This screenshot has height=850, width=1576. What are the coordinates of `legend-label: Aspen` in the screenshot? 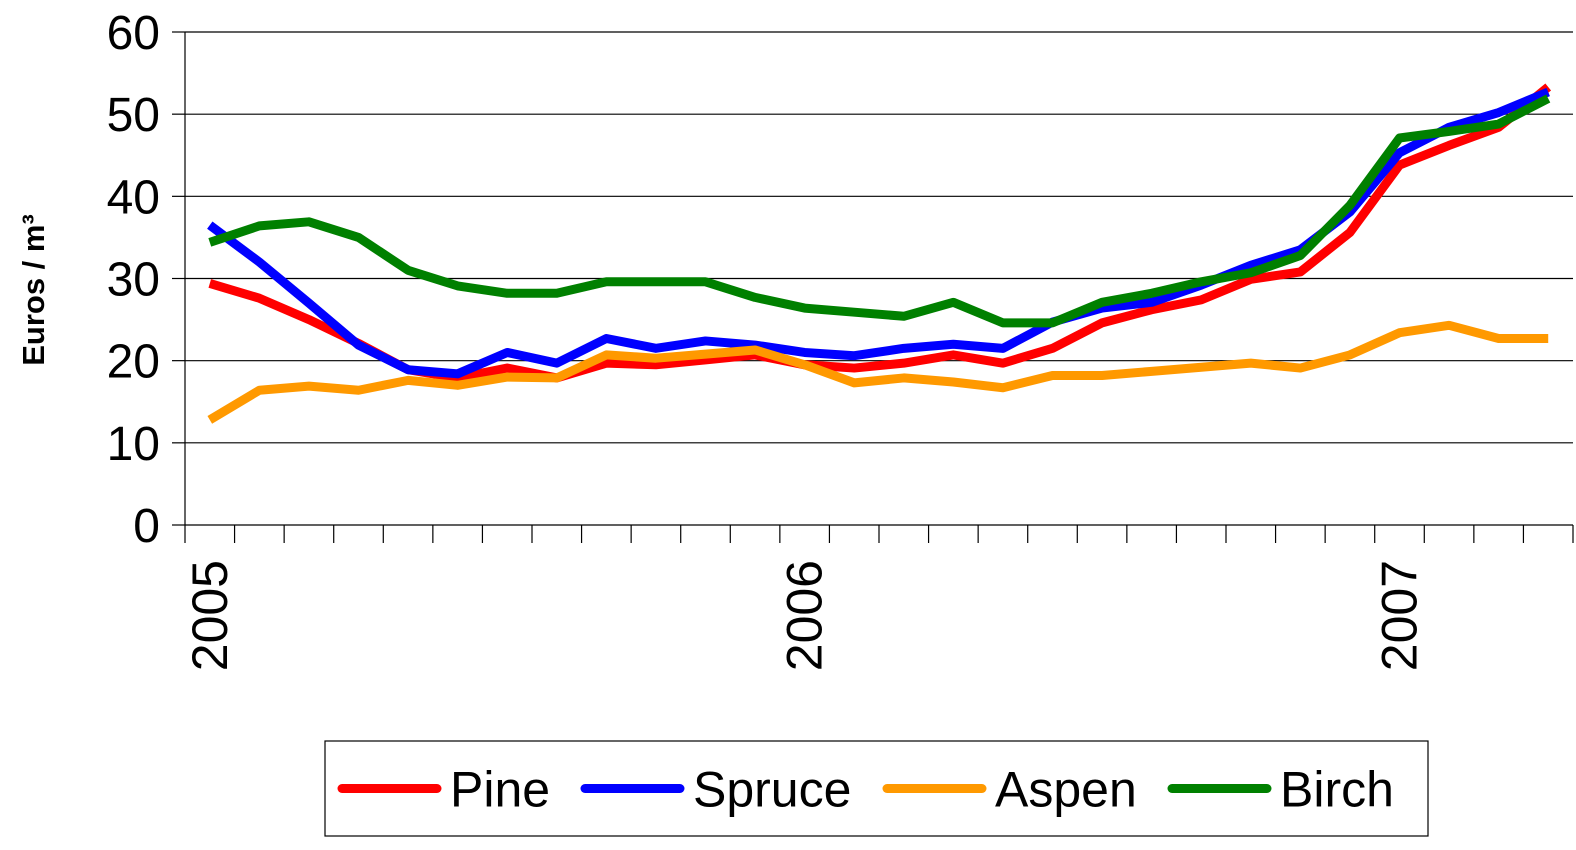 It's located at (1066, 790).